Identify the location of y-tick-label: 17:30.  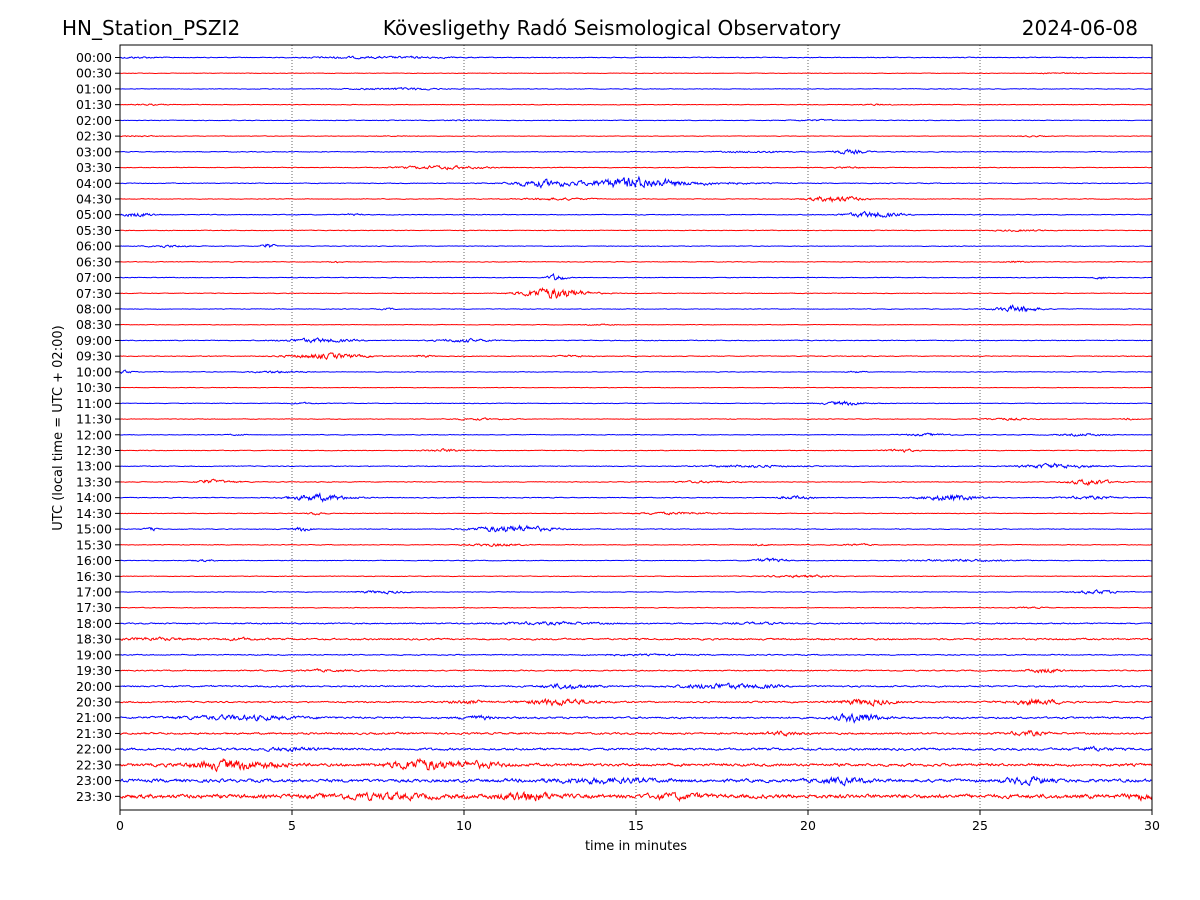
(94, 607).